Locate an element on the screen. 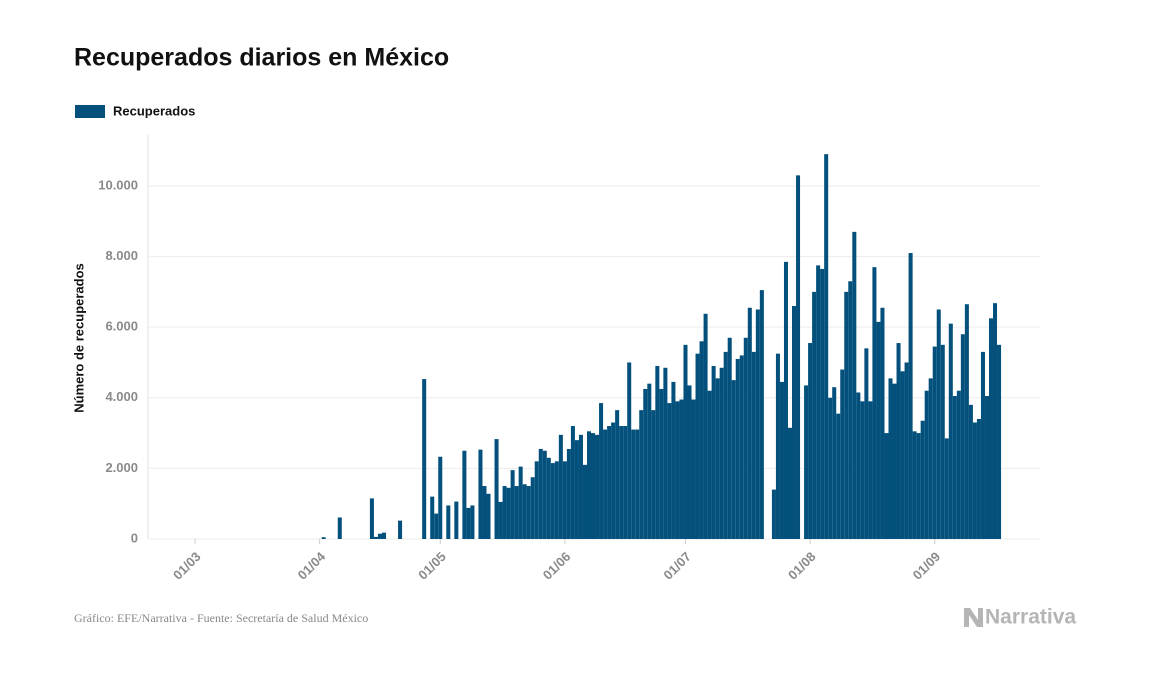  y-tick-label: 10.000 is located at coordinates (118, 184).